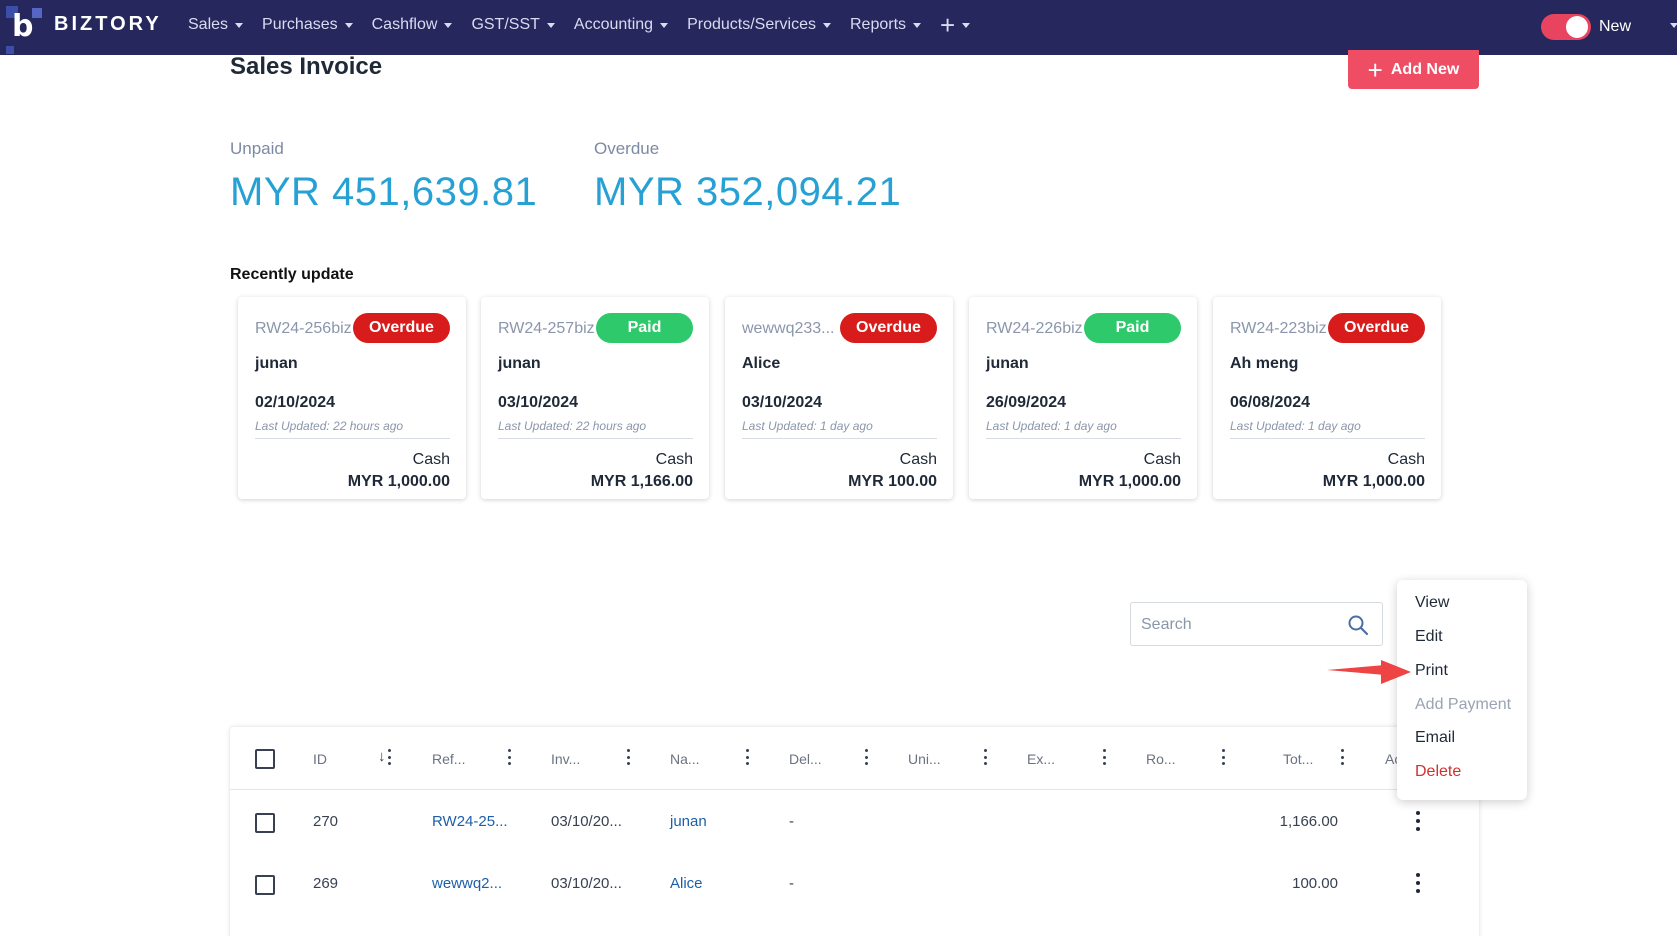 The height and width of the screenshot is (936, 1677). I want to click on nav-item-accounting: Accounting, so click(621, 25).